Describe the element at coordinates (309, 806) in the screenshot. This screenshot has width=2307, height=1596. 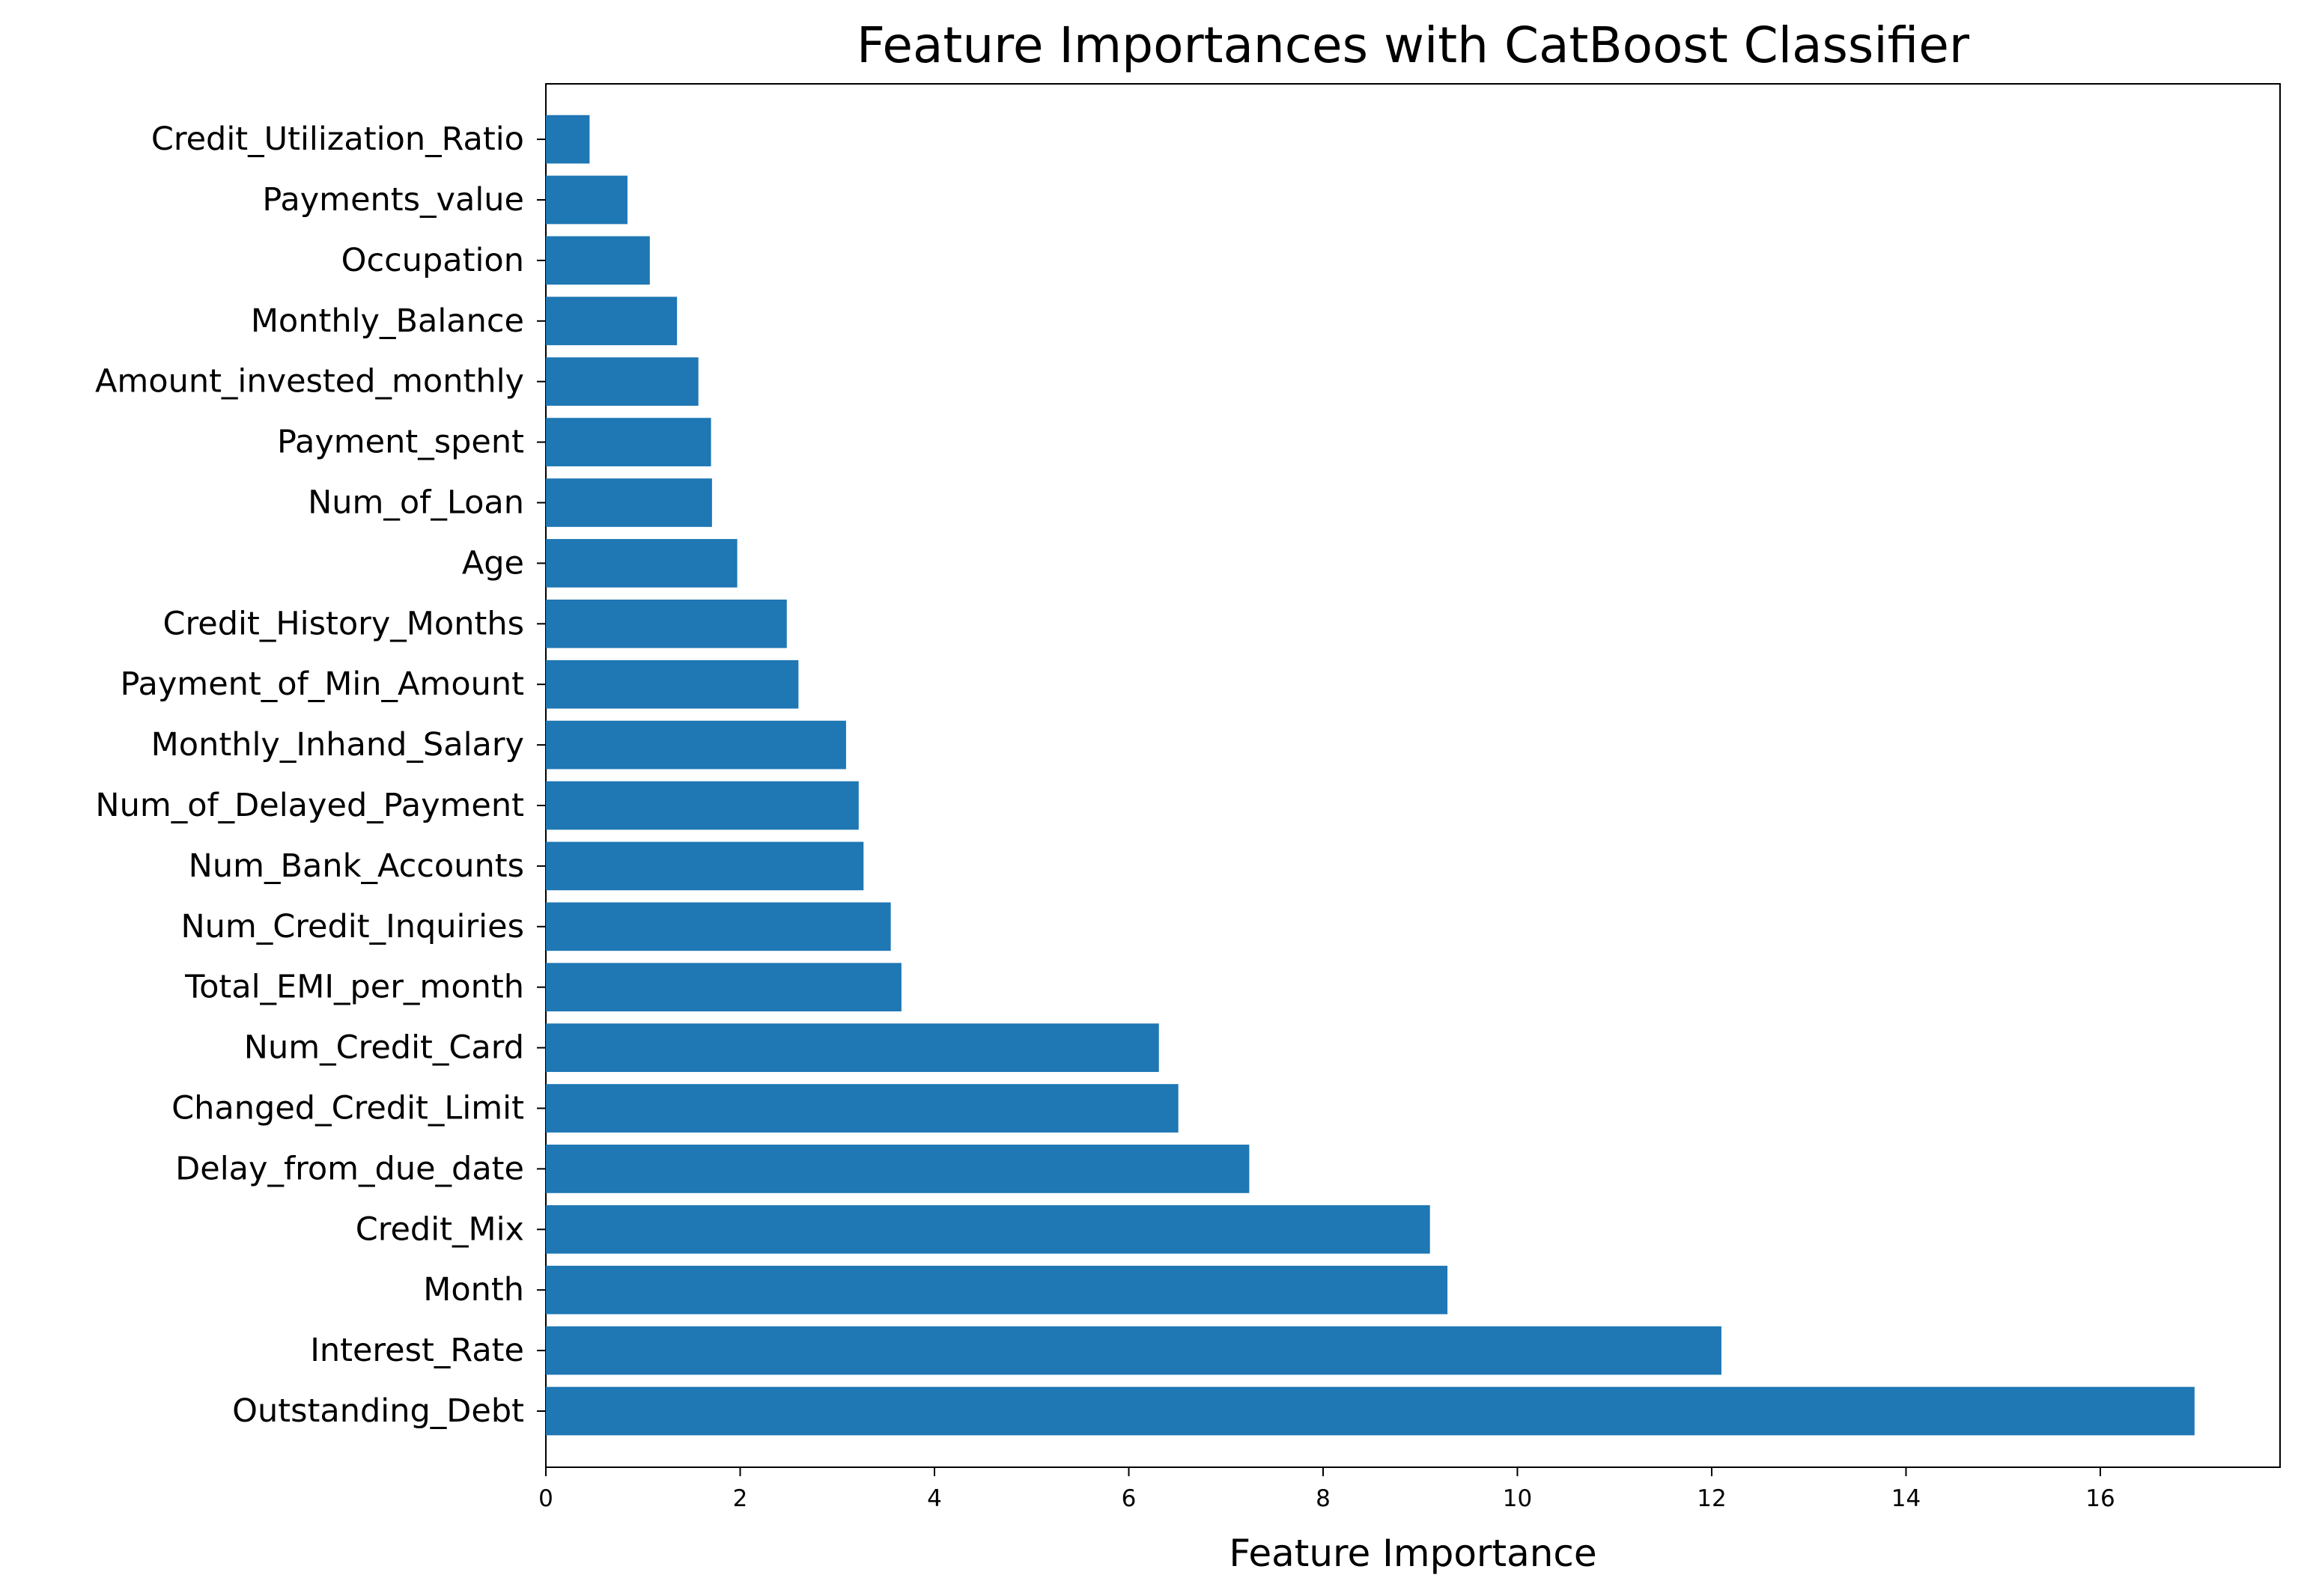
I see `y-tick-label: Num_of_Delayed_Payment` at that location.